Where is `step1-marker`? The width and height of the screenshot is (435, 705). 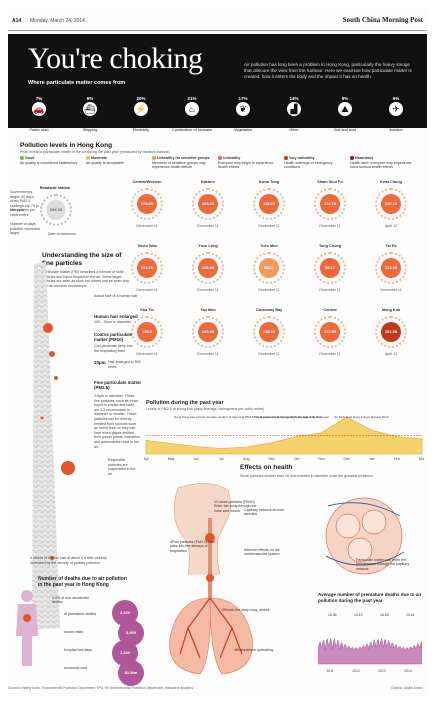 step1-marker is located at coordinates (210, 538).